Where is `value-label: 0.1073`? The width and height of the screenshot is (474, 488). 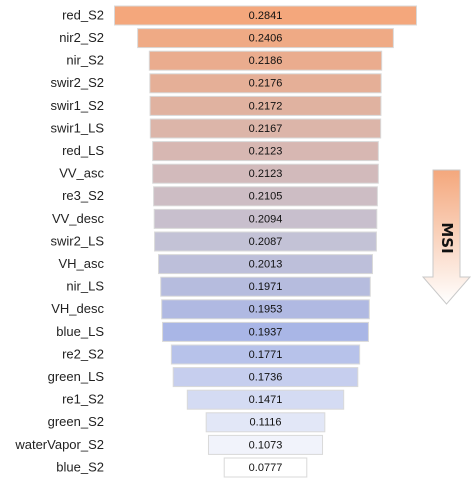
value-label: 0.1073 is located at coordinates (266, 445).